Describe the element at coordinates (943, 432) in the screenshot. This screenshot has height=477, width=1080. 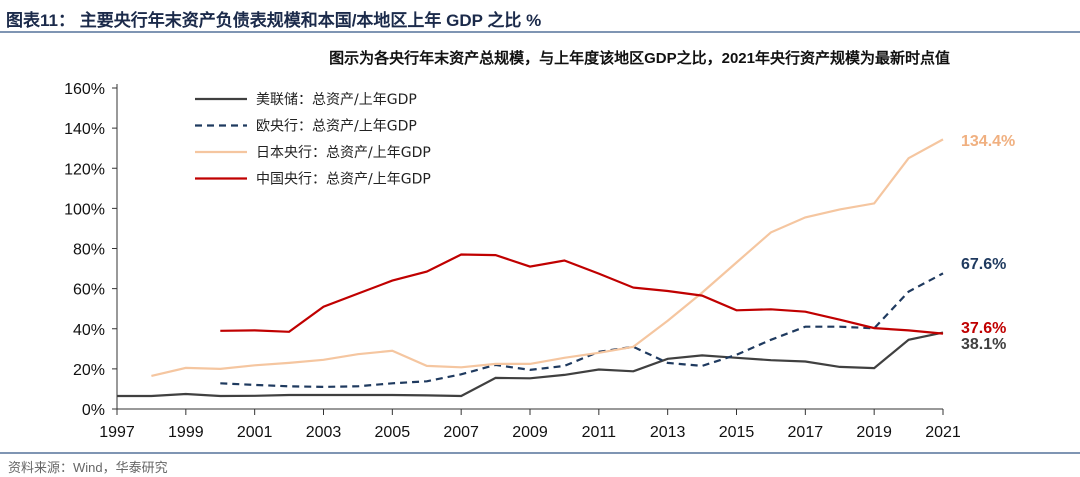
I see `x-tick-label: 2021` at that location.